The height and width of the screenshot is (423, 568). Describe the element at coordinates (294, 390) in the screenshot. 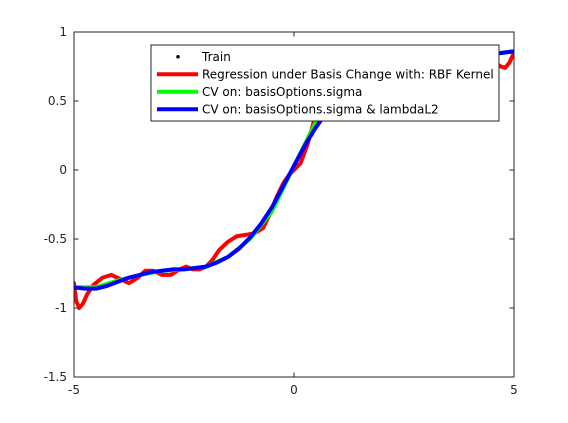

I see `x-tick-label-1: 0` at that location.